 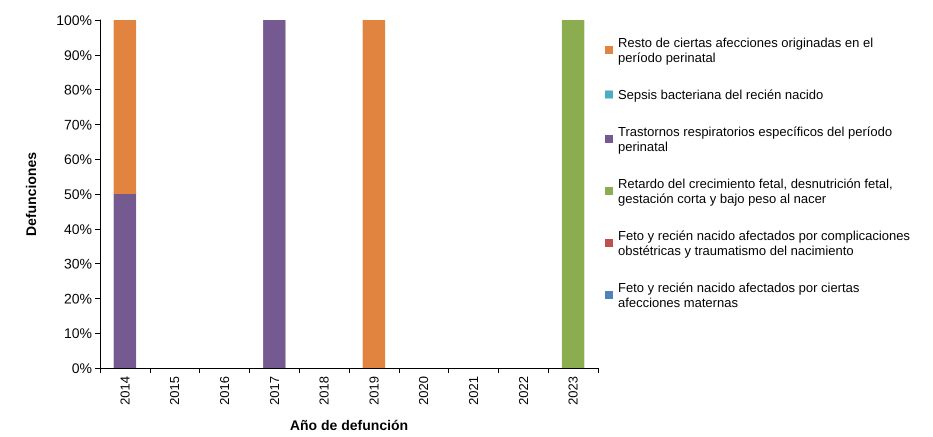 I want to click on y-tick-label: 0%, so click(x=82, y=368).